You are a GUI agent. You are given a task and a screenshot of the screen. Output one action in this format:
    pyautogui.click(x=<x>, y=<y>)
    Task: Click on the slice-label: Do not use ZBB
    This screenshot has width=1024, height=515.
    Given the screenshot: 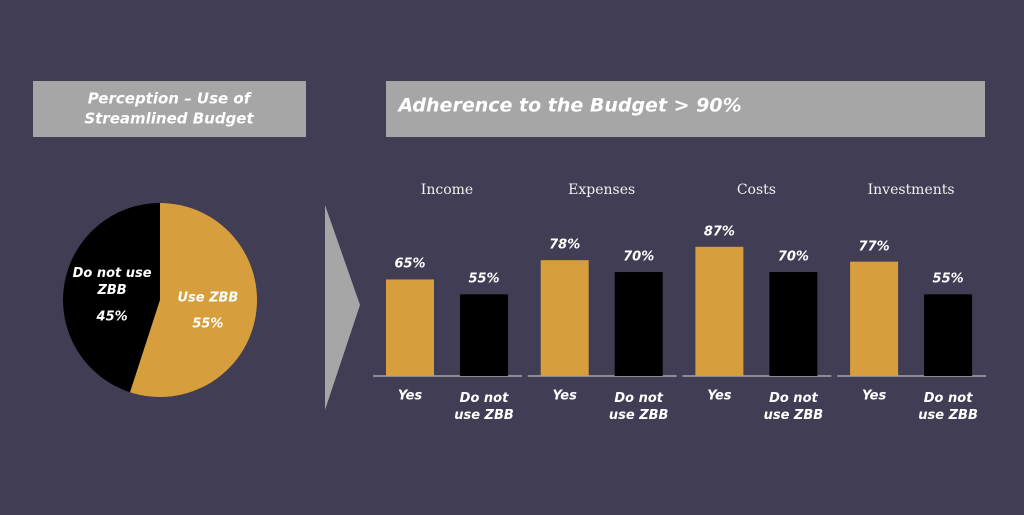 What is the action you would take?
    pyautogui.click(x=112, y=282)
    